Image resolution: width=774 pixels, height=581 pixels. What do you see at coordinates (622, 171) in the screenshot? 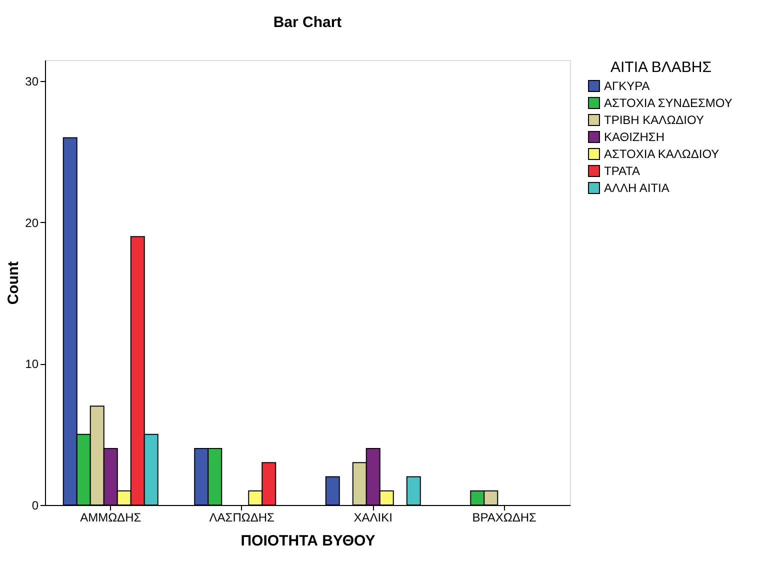
I see `legend-label: ΤΡΑΤΑ` at bounding box center [622, 171].